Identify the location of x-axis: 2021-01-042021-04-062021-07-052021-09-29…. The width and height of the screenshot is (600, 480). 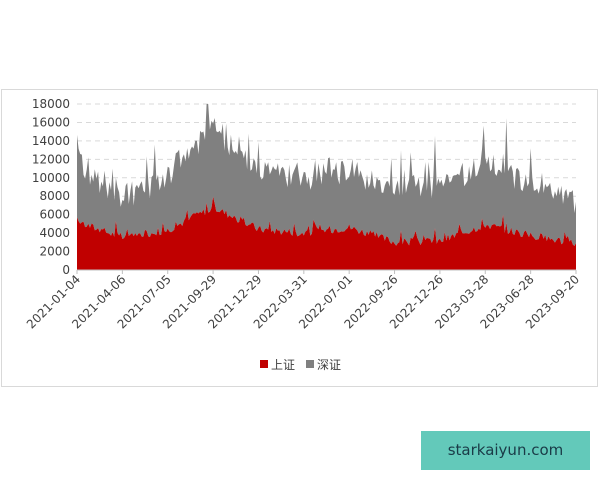
(303, 300).